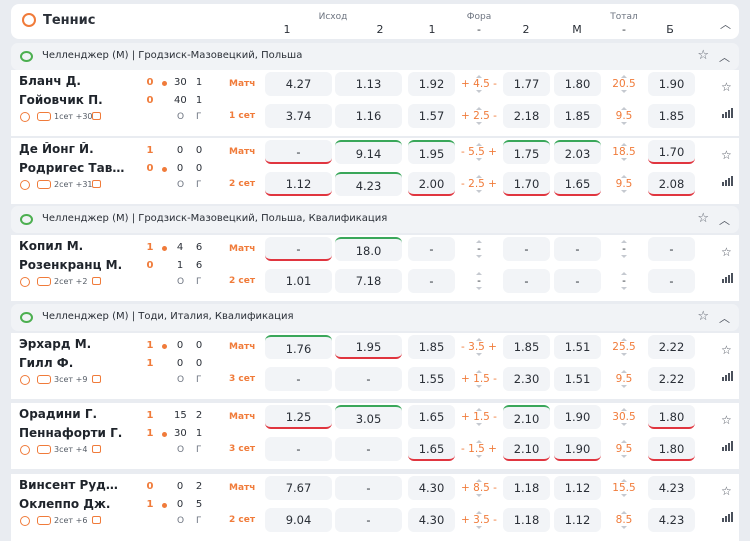  What do you see at coordinates (526, 116) in the screenshot?
I see `odds-f2-cell: 2.18` at bounding box center [526, 116].